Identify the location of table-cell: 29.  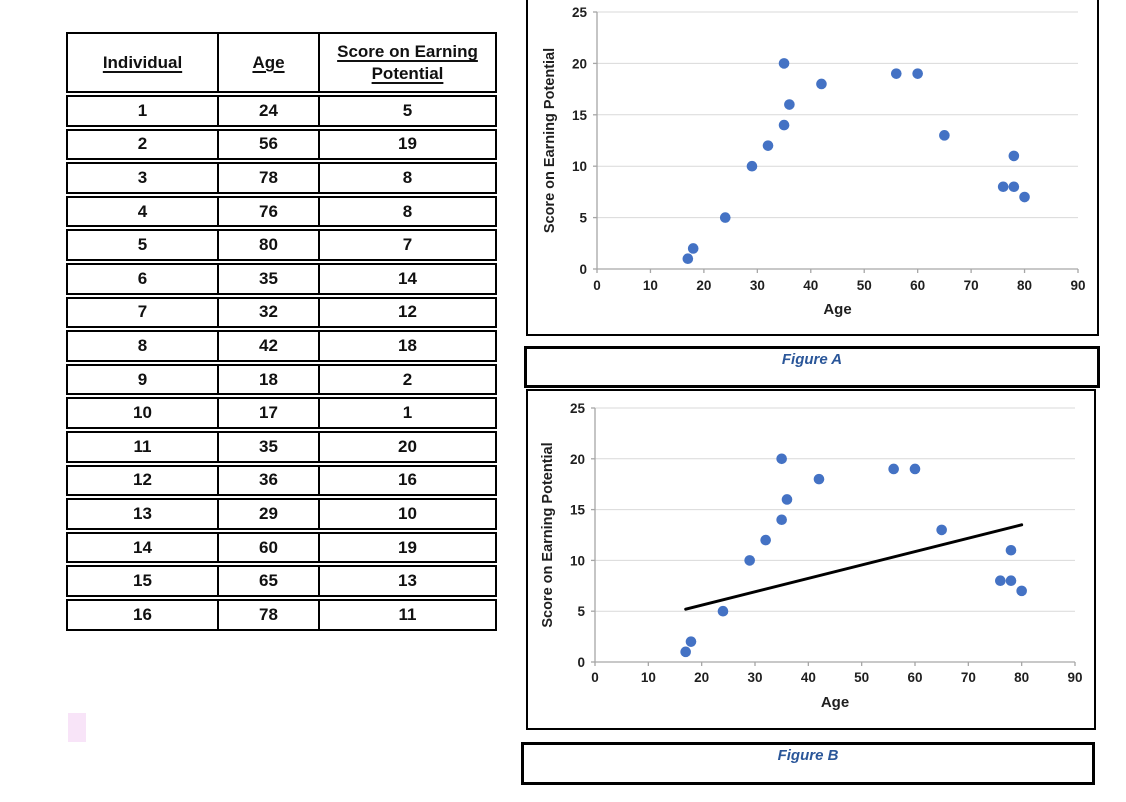
(267, 514).